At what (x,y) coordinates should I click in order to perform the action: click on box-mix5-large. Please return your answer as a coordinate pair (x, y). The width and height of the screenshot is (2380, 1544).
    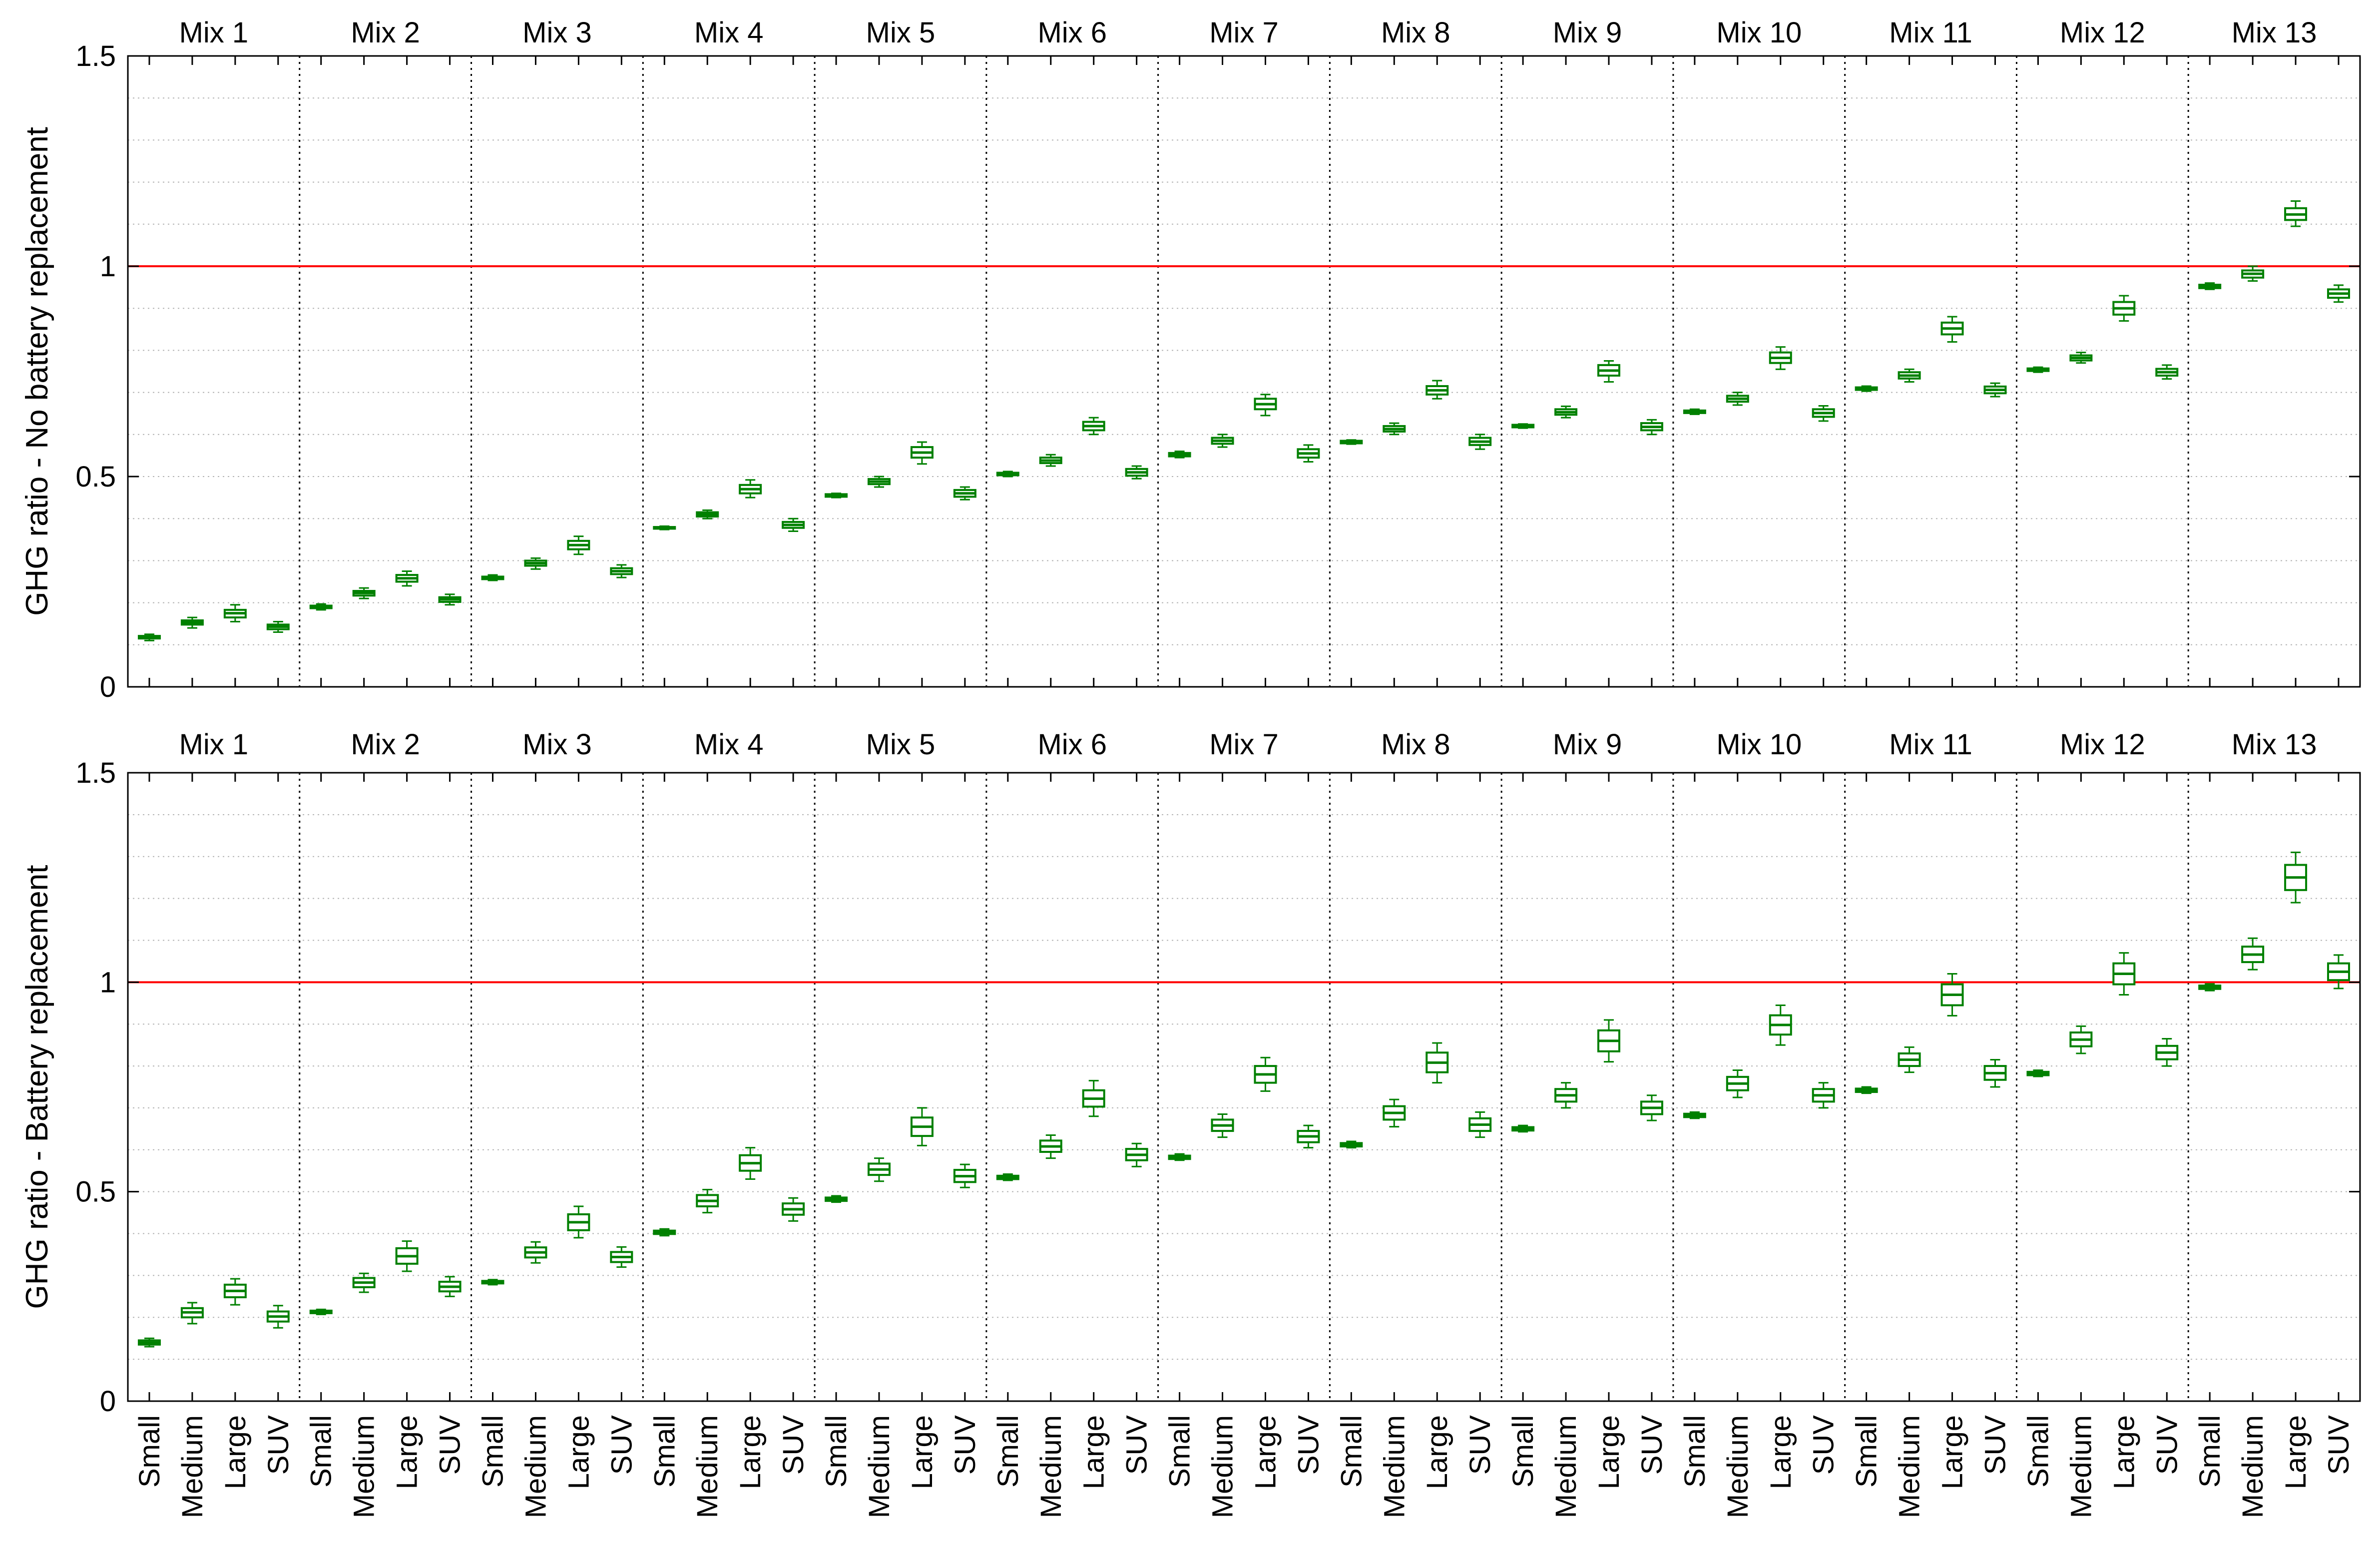
    Looking at the image, I should click on (922, 453).